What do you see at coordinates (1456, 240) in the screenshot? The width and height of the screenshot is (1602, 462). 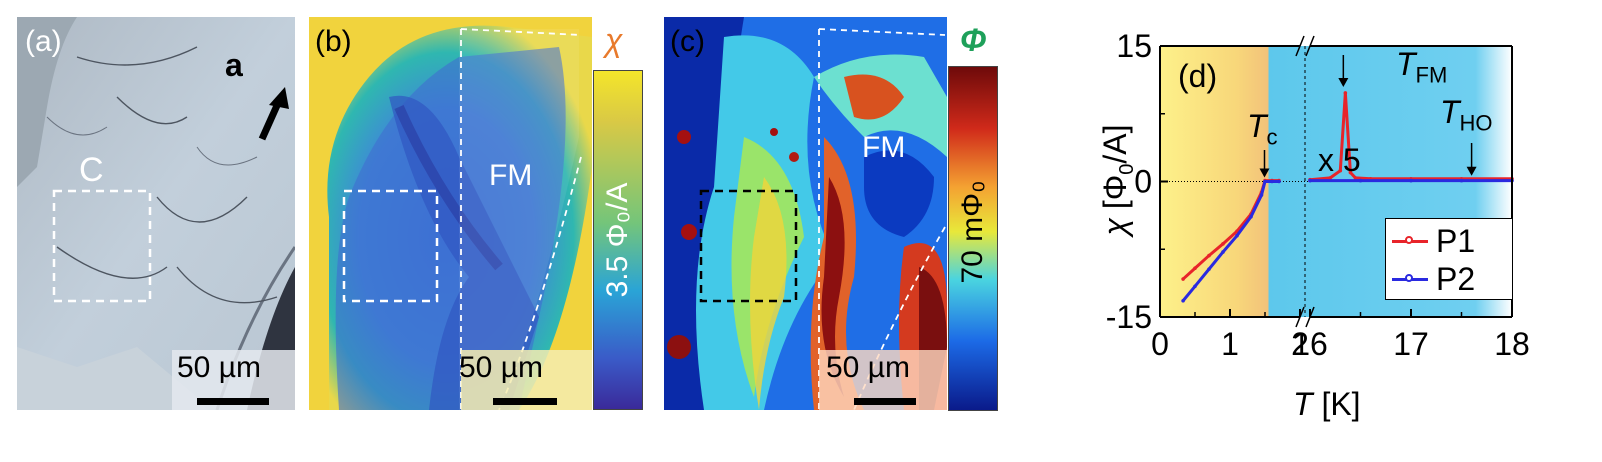 I see `legend-label: P1` at bounding box center [1456, 240].